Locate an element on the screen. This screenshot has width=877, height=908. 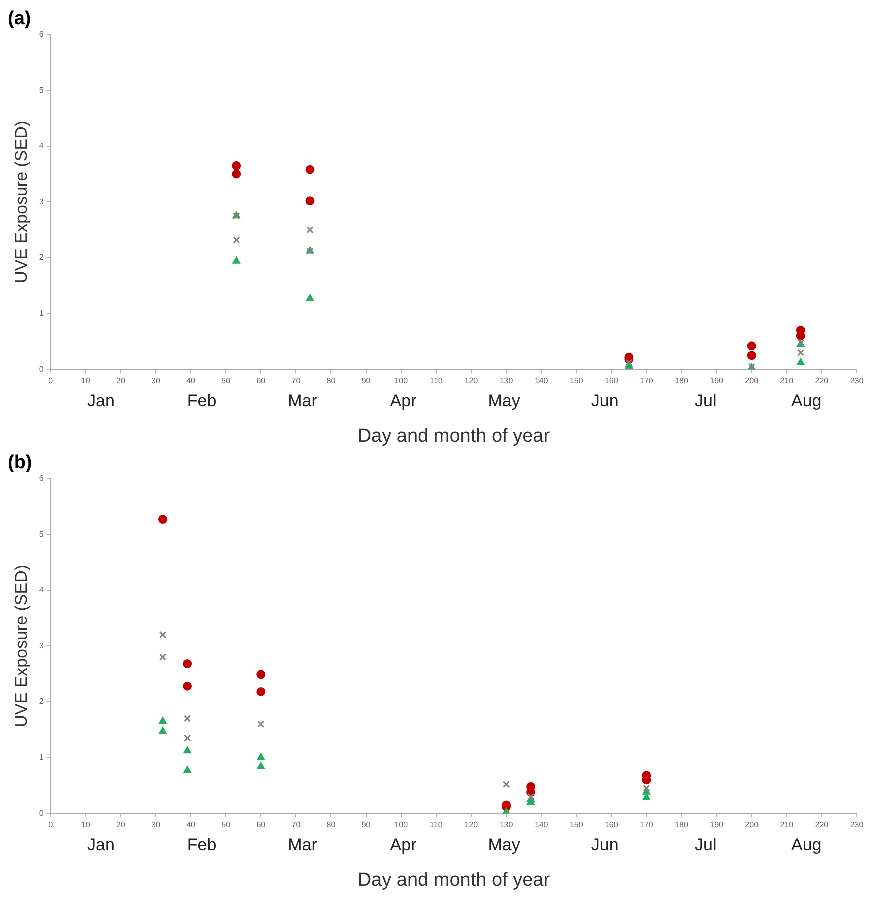
chart-title: (a) is located at coordinates (20, 19).